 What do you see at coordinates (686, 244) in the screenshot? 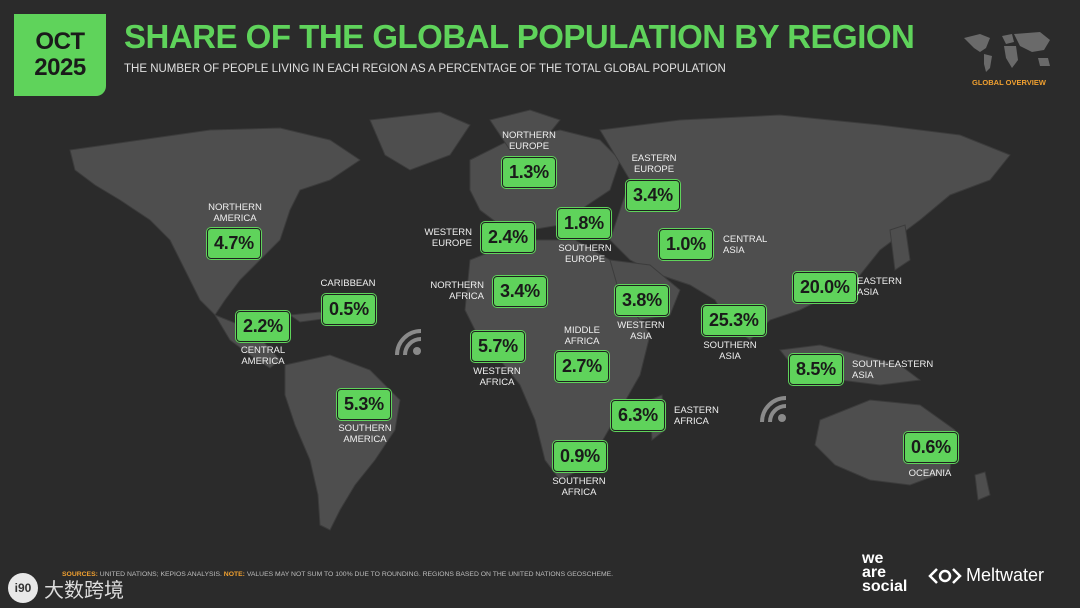
I see `region-value-central-asia: 1.0%` at bounding box center [686, 244].